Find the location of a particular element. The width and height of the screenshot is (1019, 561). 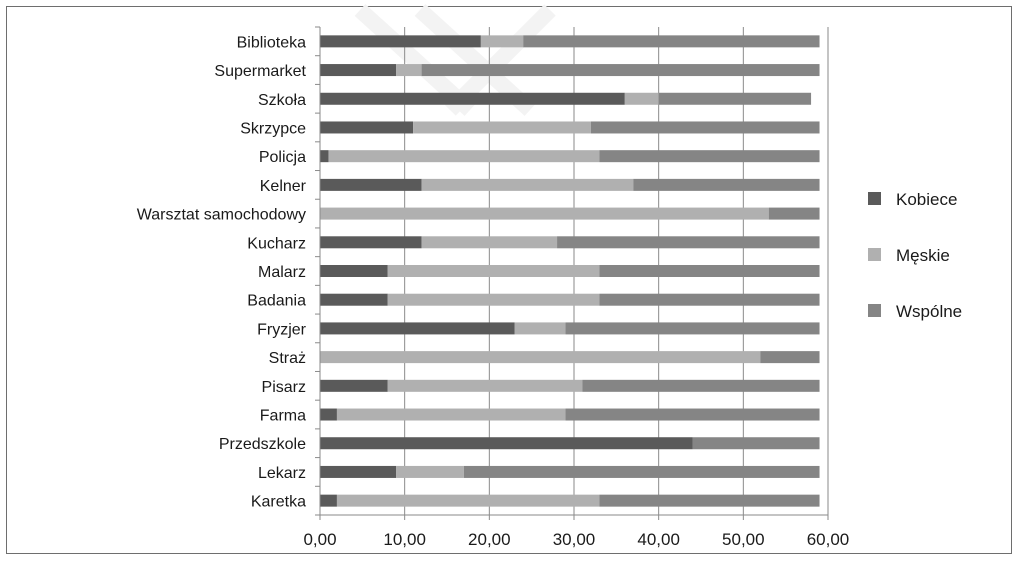

x-tick-label: 20,00 is located at coordinates (489, 539).